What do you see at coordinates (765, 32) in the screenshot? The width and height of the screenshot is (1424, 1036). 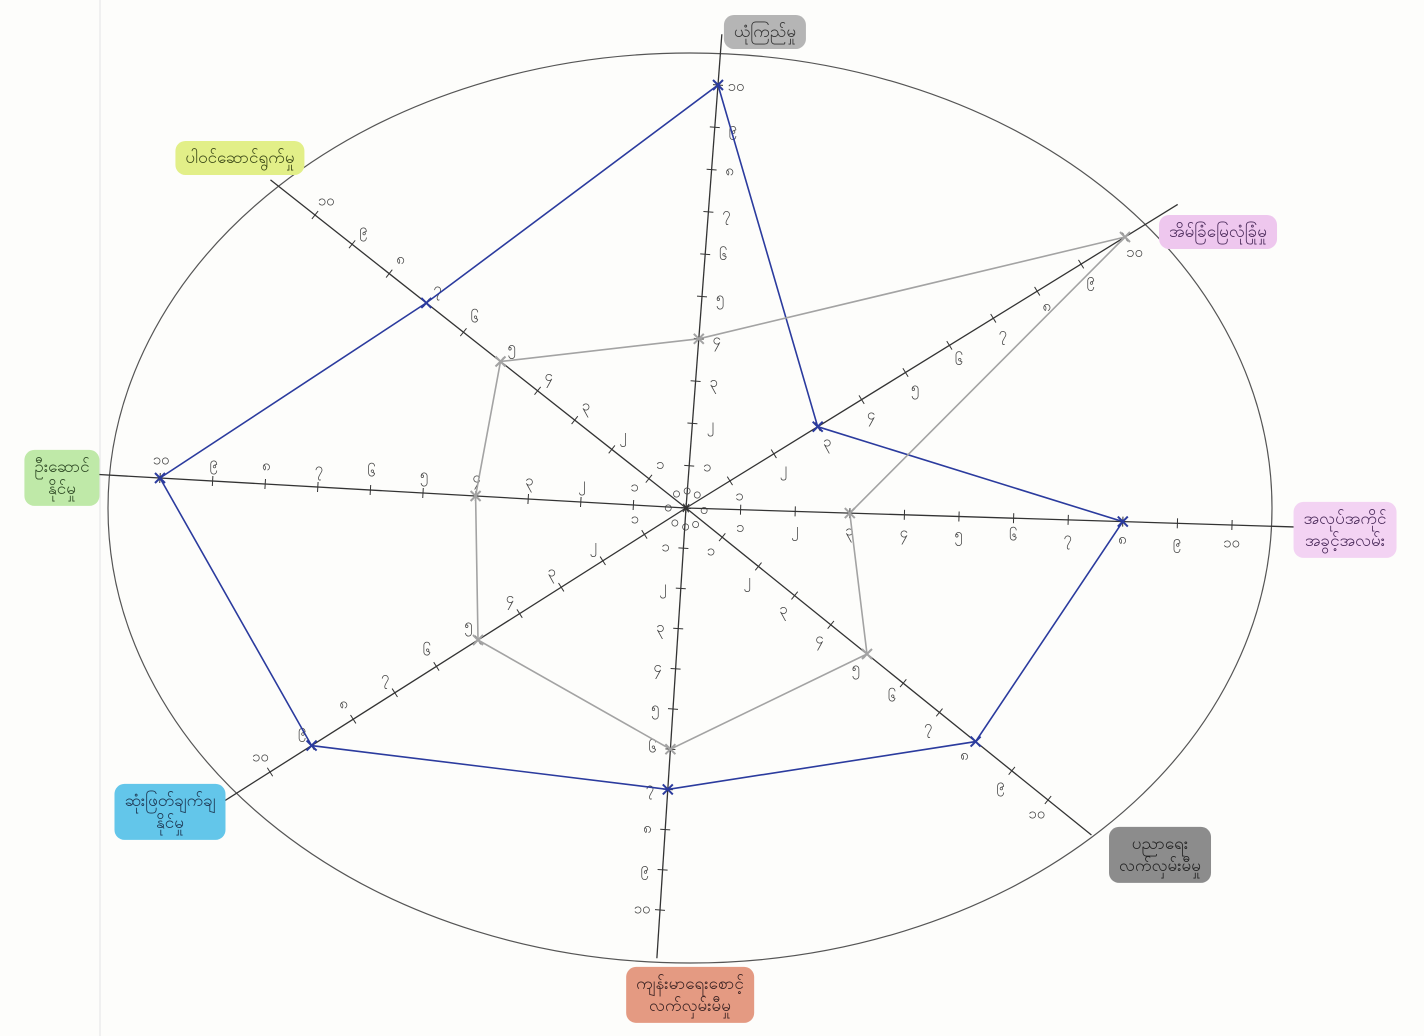 I see `axis-label: ယုံကြည်မှု` at bounding box center [765, 32].